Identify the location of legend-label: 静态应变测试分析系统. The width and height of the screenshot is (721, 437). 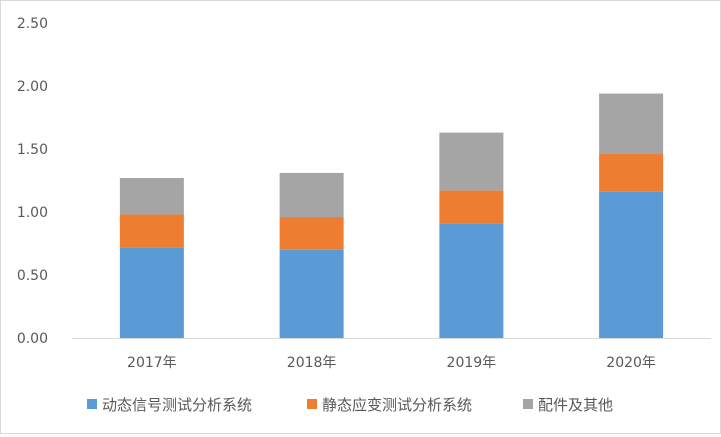
(397, 405).